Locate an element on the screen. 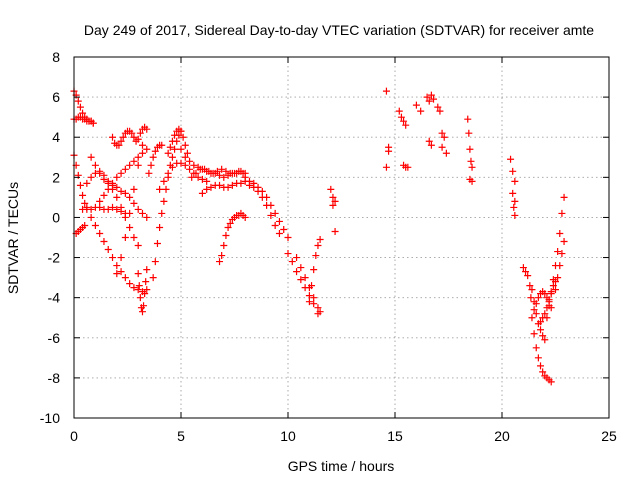 This screenshot has height=480, width=640. x-tick-label: 0 is located at coordinates (74, 436).